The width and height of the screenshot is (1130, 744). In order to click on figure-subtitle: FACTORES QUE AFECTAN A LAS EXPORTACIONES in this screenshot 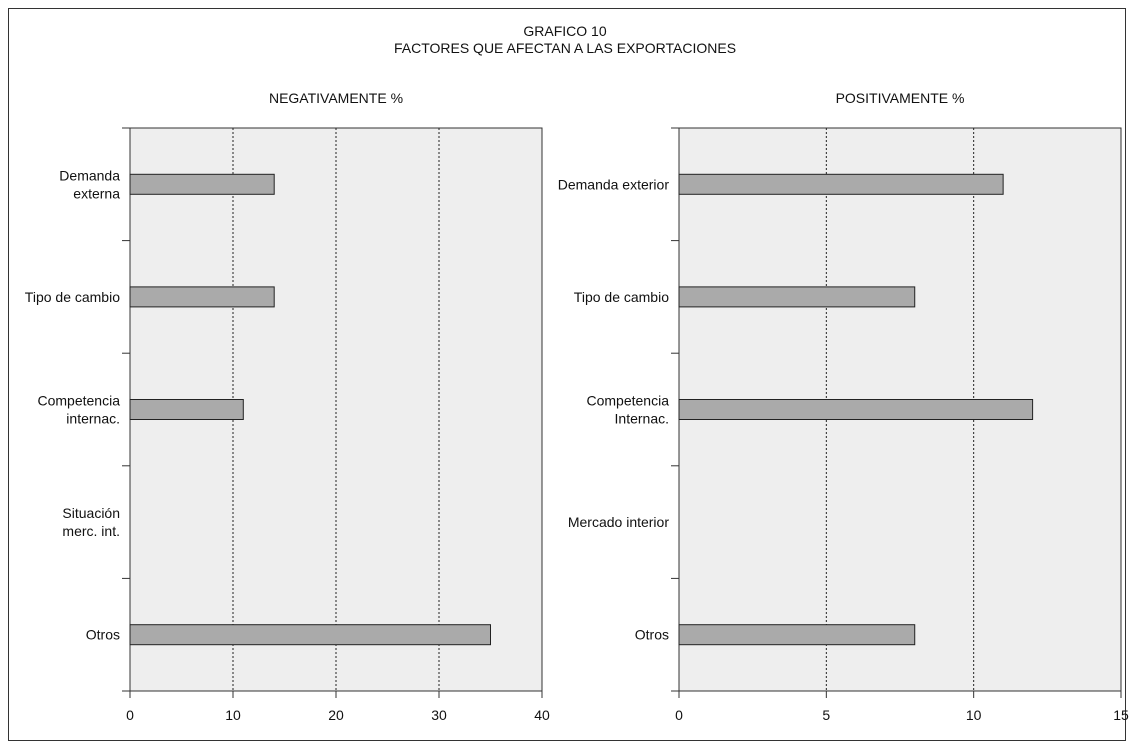, I will do `click(565, 48)`.